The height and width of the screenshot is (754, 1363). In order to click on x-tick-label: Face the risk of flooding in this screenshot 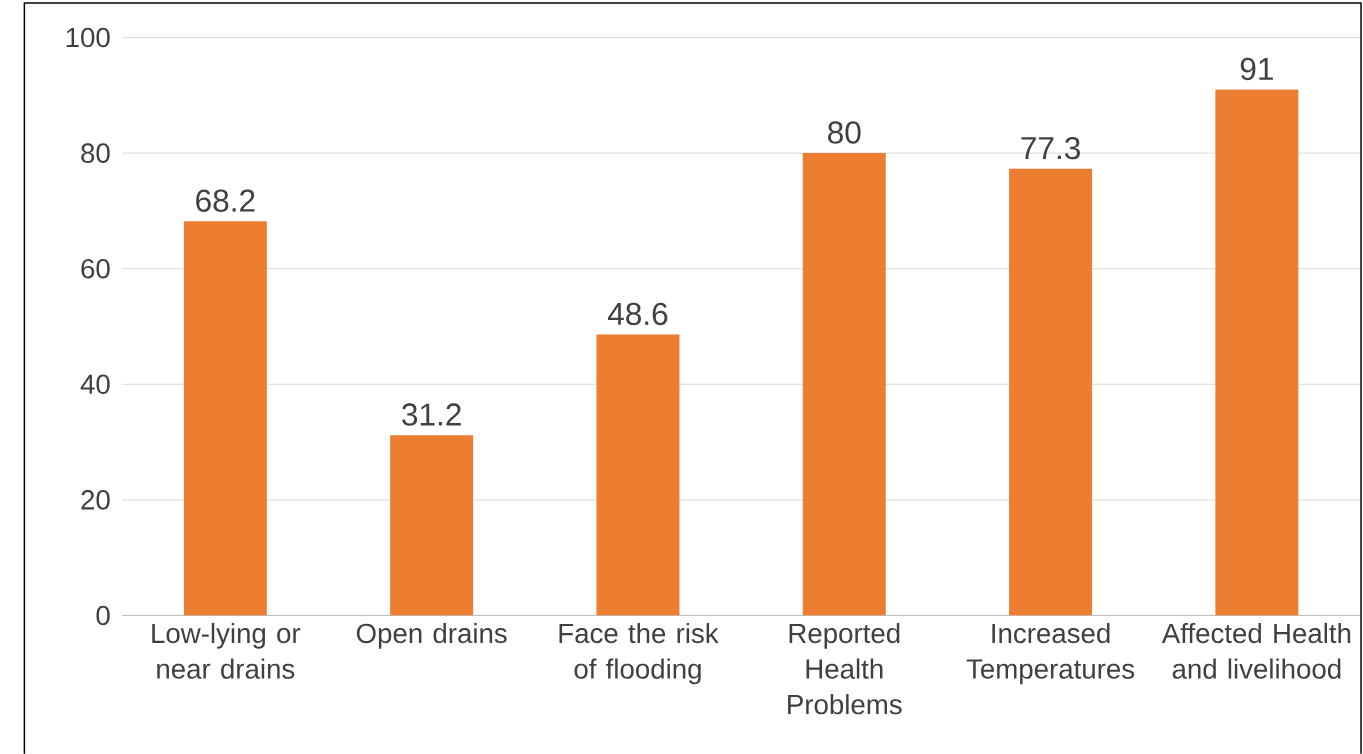, I will do `click(639, 654)`.